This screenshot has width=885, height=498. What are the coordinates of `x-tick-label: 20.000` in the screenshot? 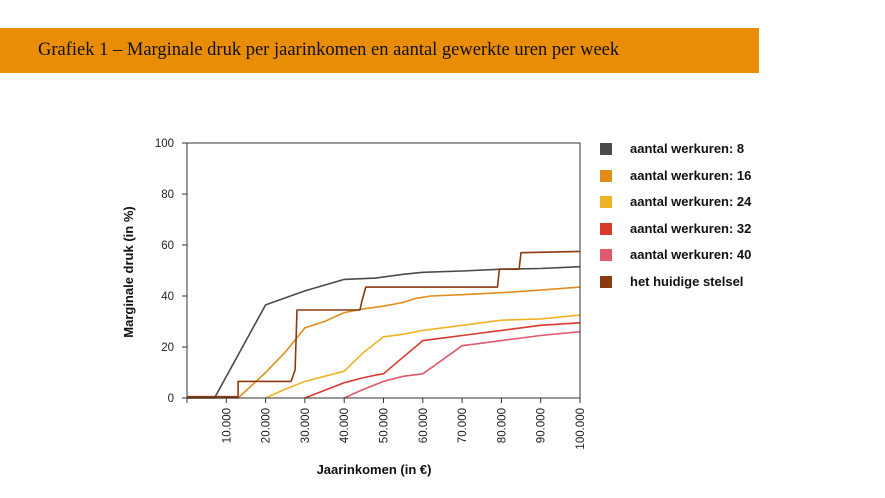 It's located at (267, 425).